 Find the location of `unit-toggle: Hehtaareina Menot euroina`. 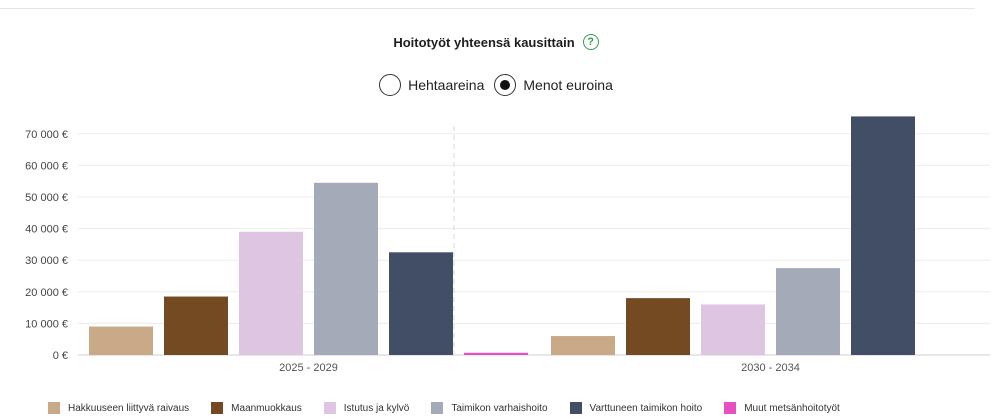

unit-toggle: Hehtaareina Menot euroina is located at coordinates (496, 85).